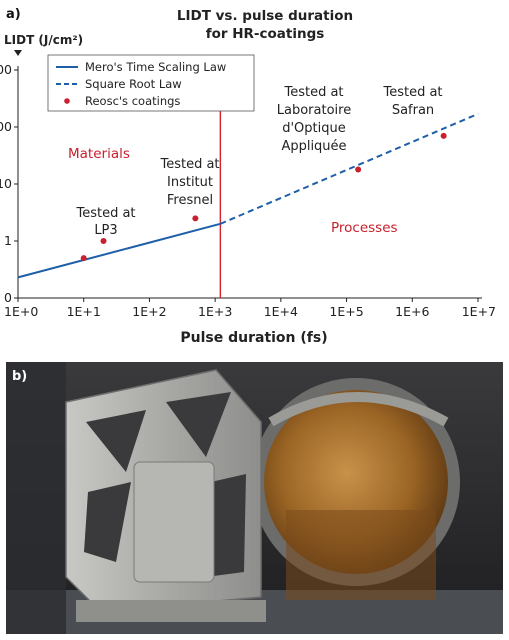 This screenshot has height=640, width=509. What do you see at coordinates (349, 168) in the screenshot?
I see `square-root-law-line` at bounding box center [349, 168].